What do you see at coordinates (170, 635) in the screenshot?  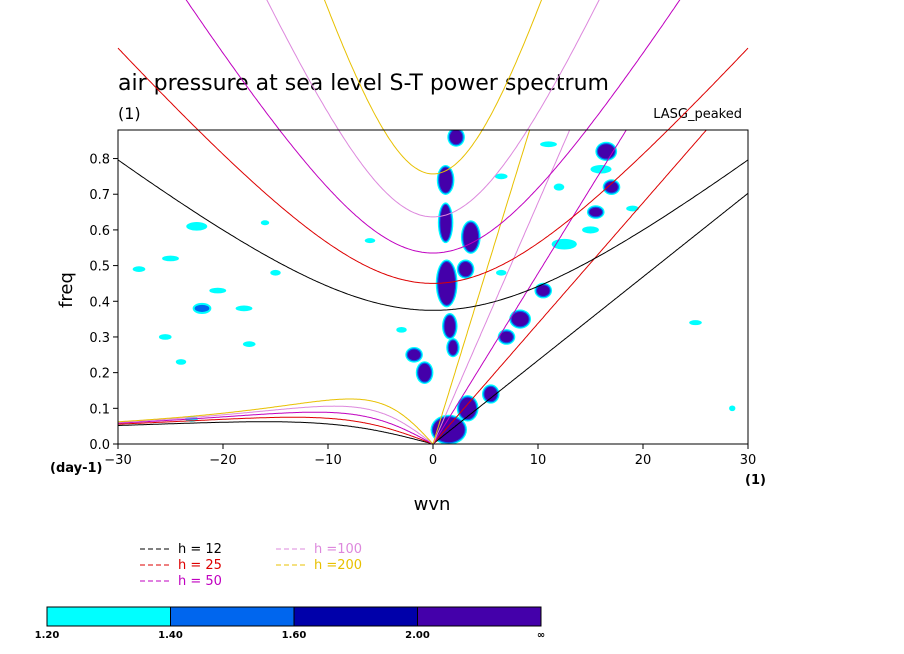 I see `colorbar-label: 1.40` at bounding box center [170, 635].